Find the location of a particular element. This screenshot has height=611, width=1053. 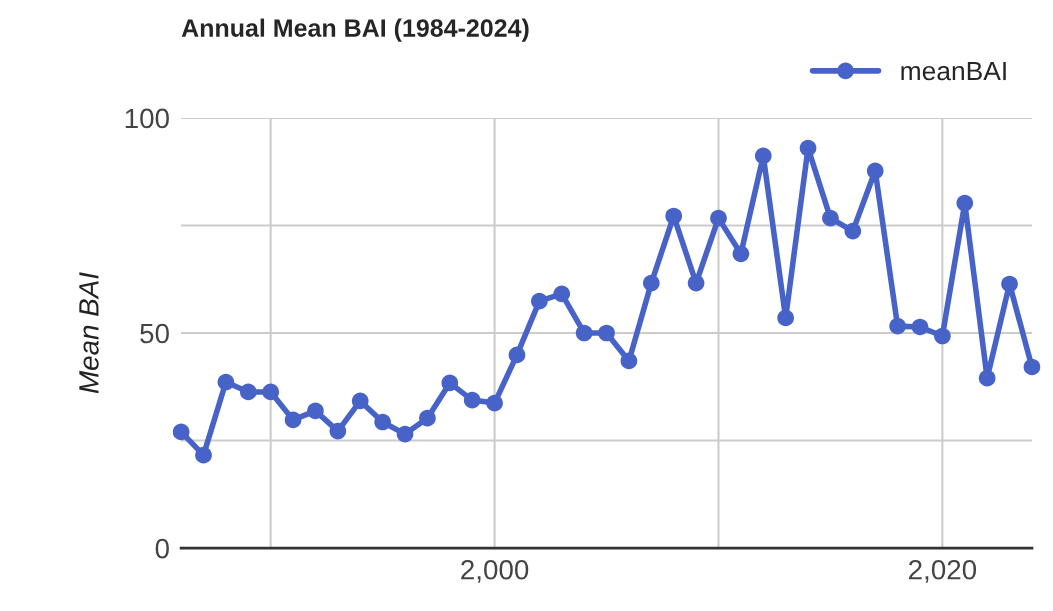

y-tick-label: 100 is located at coordinates (147, 118).